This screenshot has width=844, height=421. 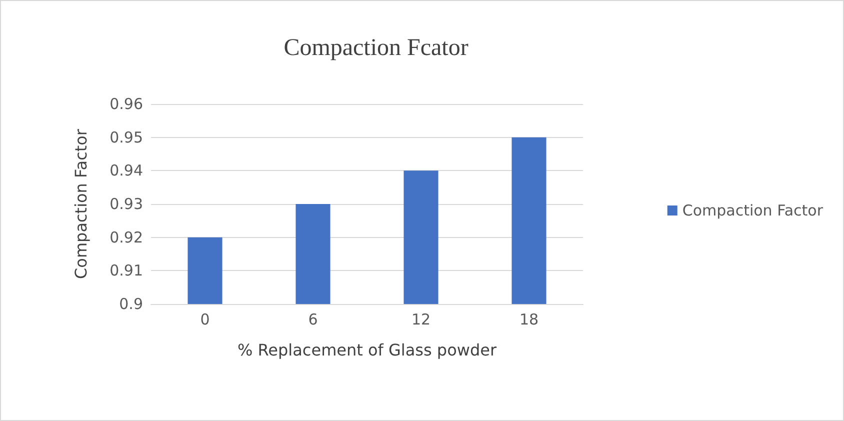 I want to click on y-tick-label: 0.95, so click(x=126, y=137).